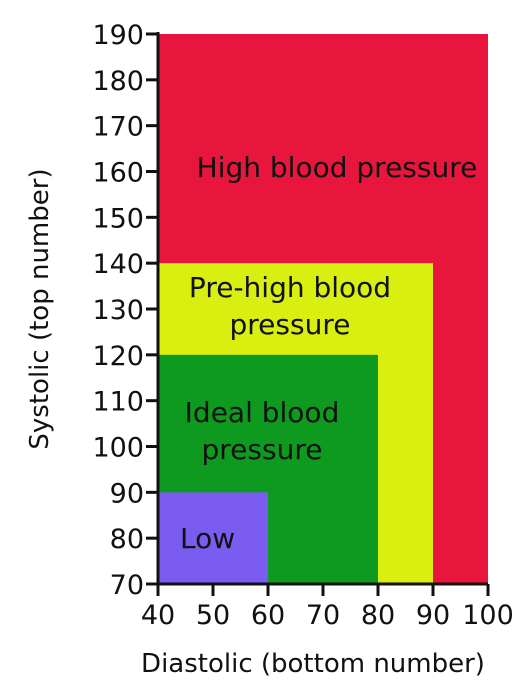  Describe the element at coordinates (323, 615) in the screenshot. I see `x-tick-label-70: 70` at that location.